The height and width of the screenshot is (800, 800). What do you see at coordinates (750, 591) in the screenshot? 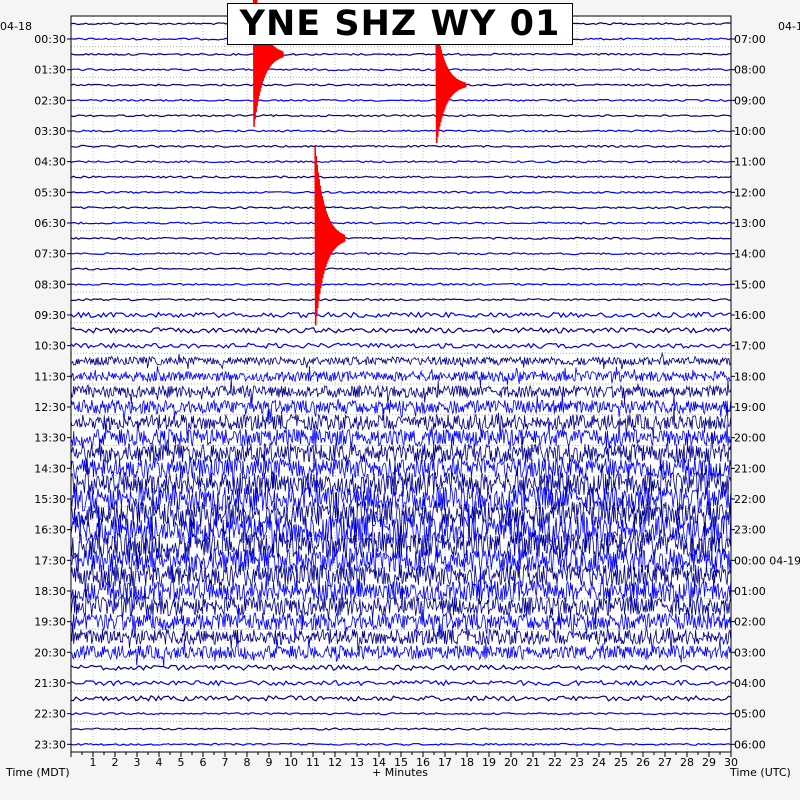
I see `right-time-label: 01:00` at bounding box center [750, 591].